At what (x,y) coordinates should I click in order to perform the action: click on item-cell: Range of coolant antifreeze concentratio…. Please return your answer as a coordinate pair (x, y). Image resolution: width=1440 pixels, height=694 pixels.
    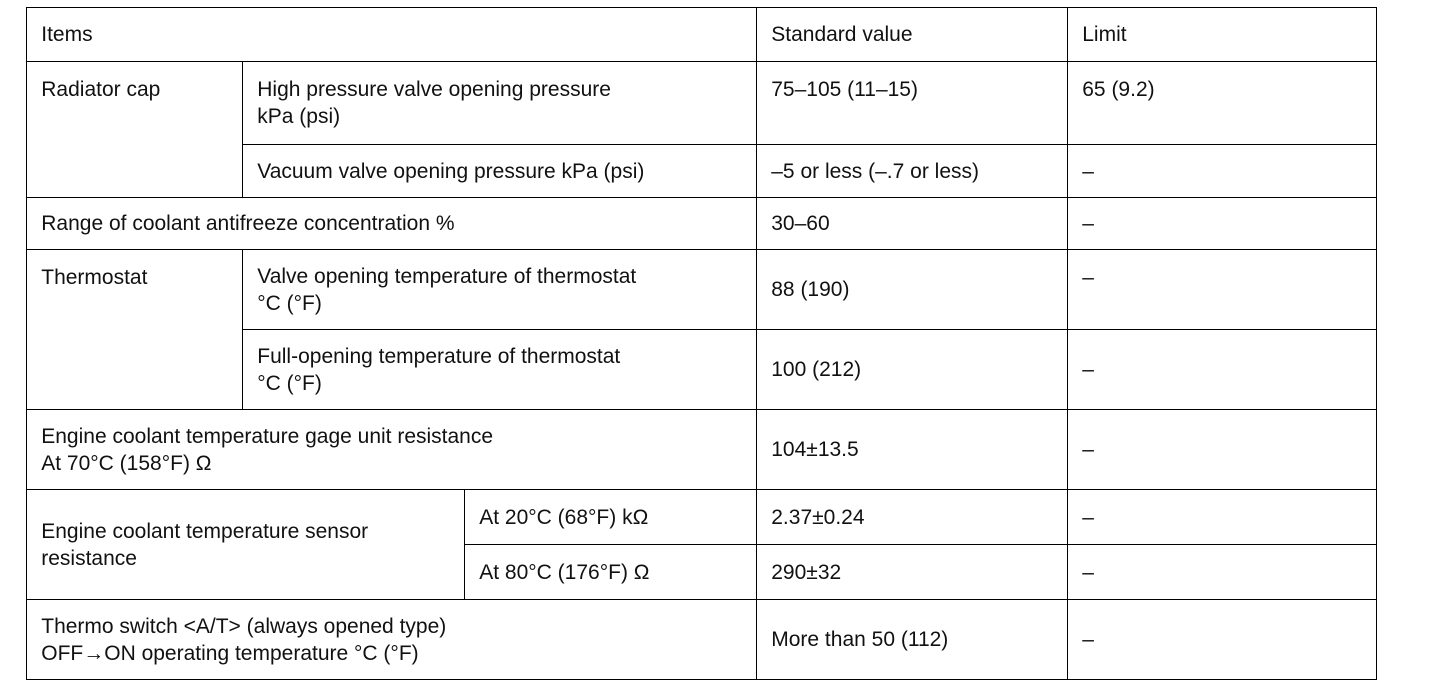
    Looking at the image, I should click on (392, 224).